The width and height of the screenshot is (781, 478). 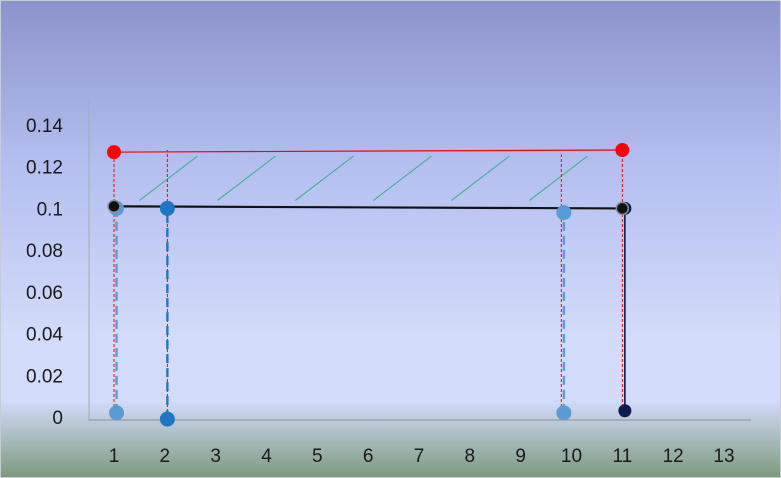 I want to click on marker-s3-p0, so click(x=167, y=419).